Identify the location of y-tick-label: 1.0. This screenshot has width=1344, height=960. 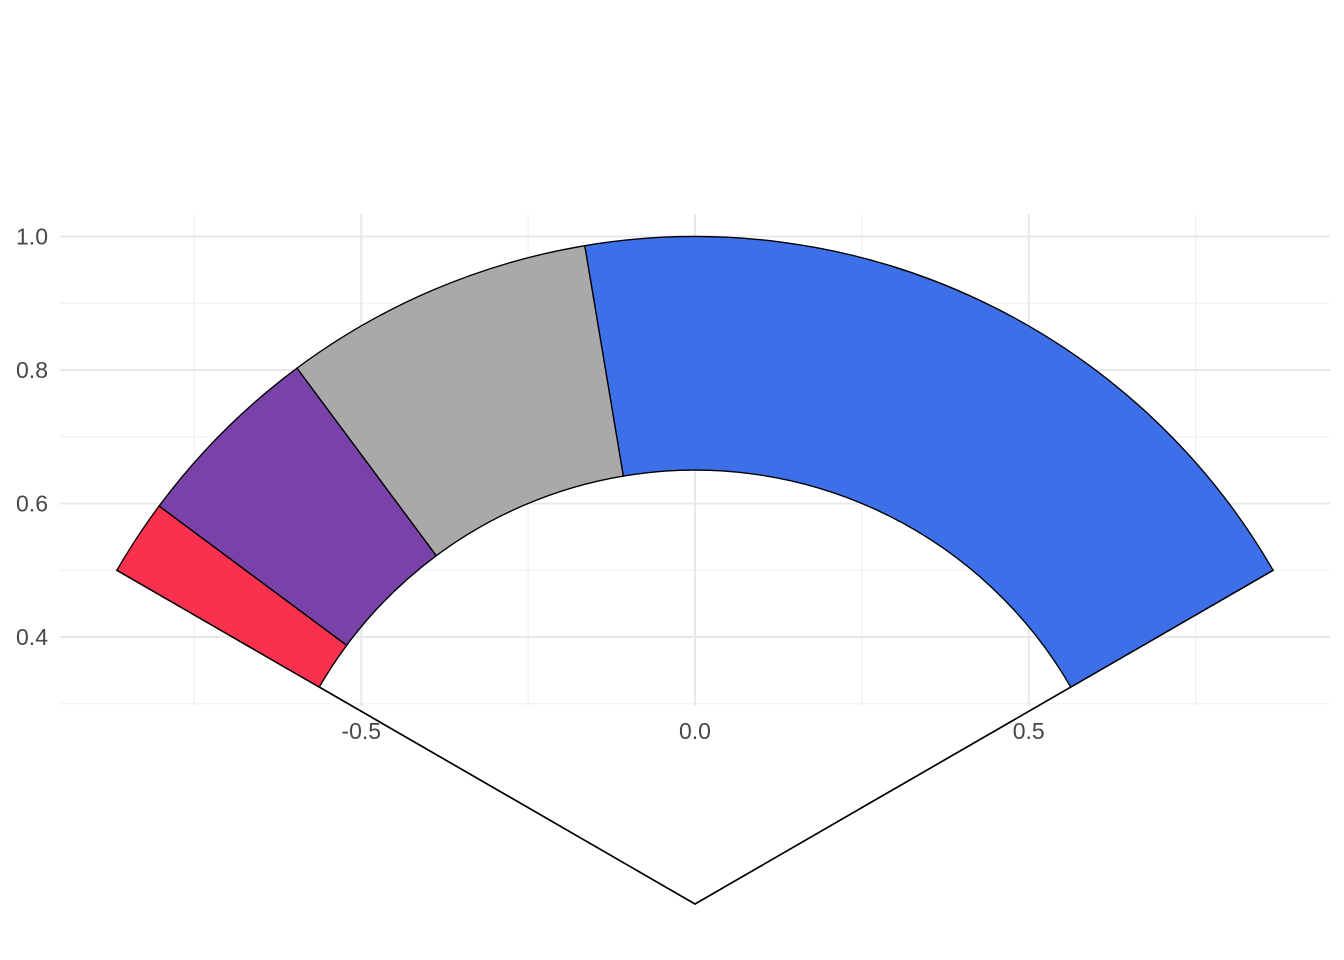
(32, 237).